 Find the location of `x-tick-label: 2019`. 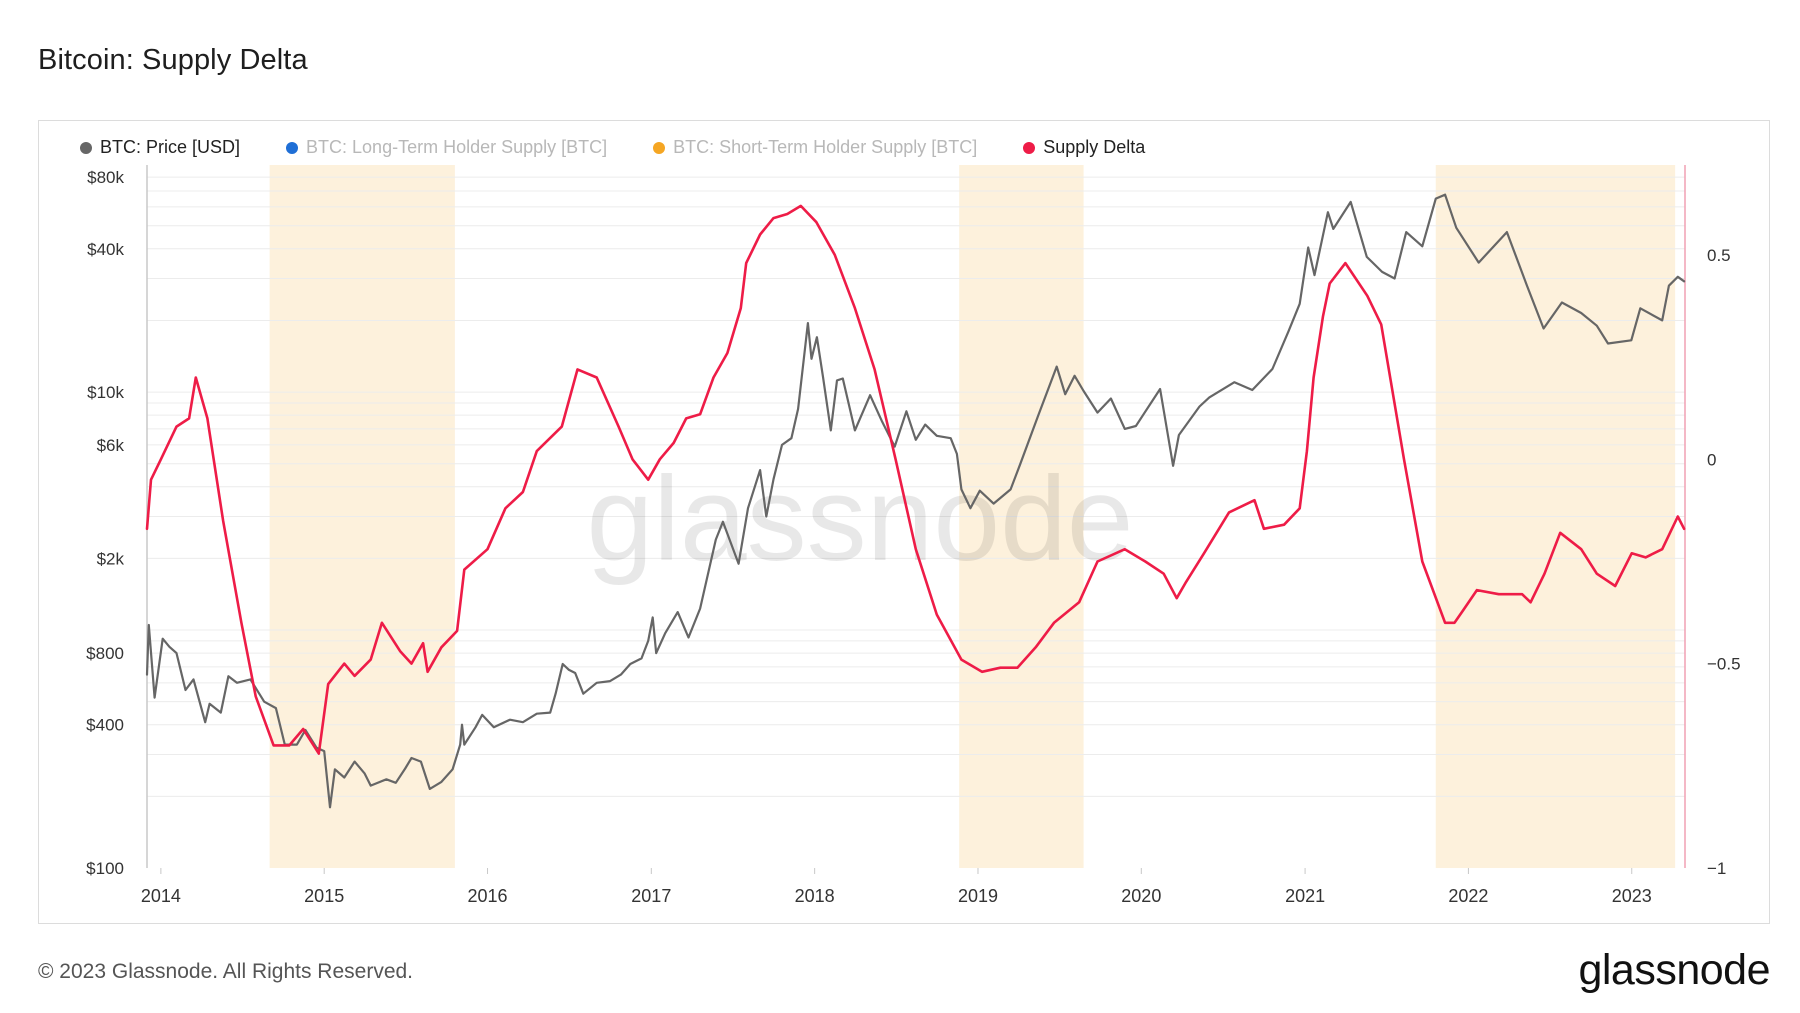

x-tick-label: 2019 is located at coordinates (978, 896).